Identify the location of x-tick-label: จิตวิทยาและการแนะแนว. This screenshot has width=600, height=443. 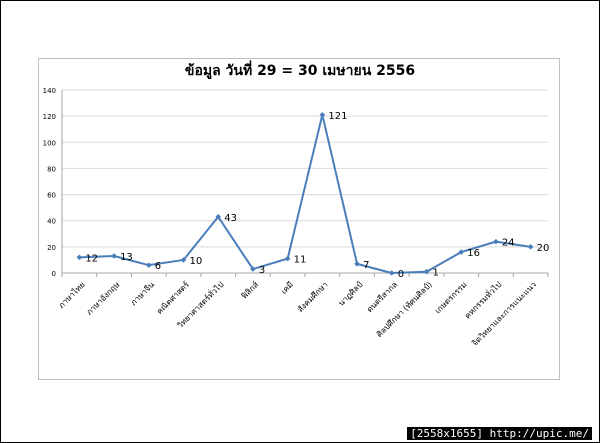
(504, 314).